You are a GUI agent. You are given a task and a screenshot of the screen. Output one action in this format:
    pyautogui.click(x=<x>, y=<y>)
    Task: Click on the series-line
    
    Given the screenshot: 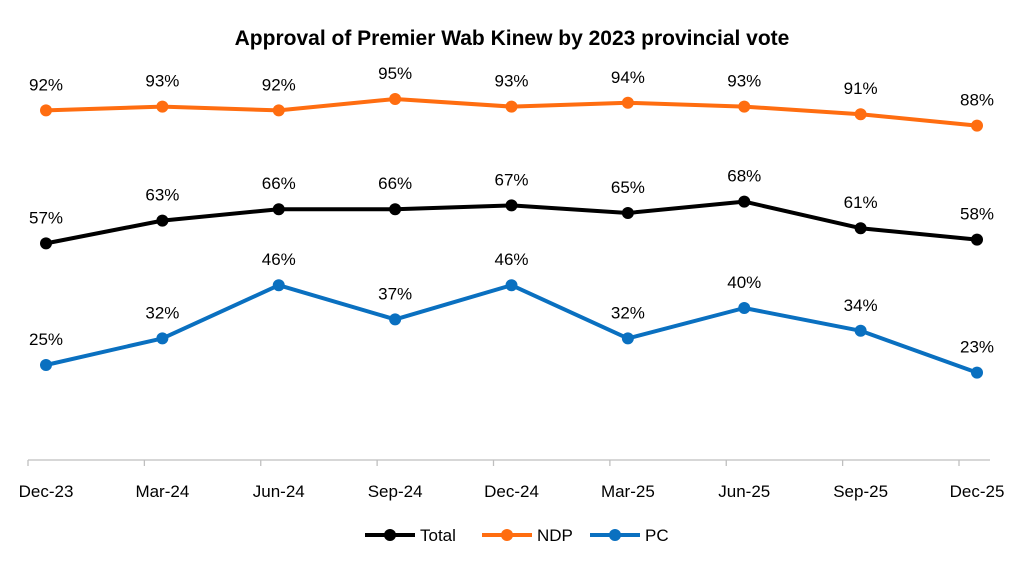 What is the action you would take?
    pyautogui.click(x=511, y=329)
    